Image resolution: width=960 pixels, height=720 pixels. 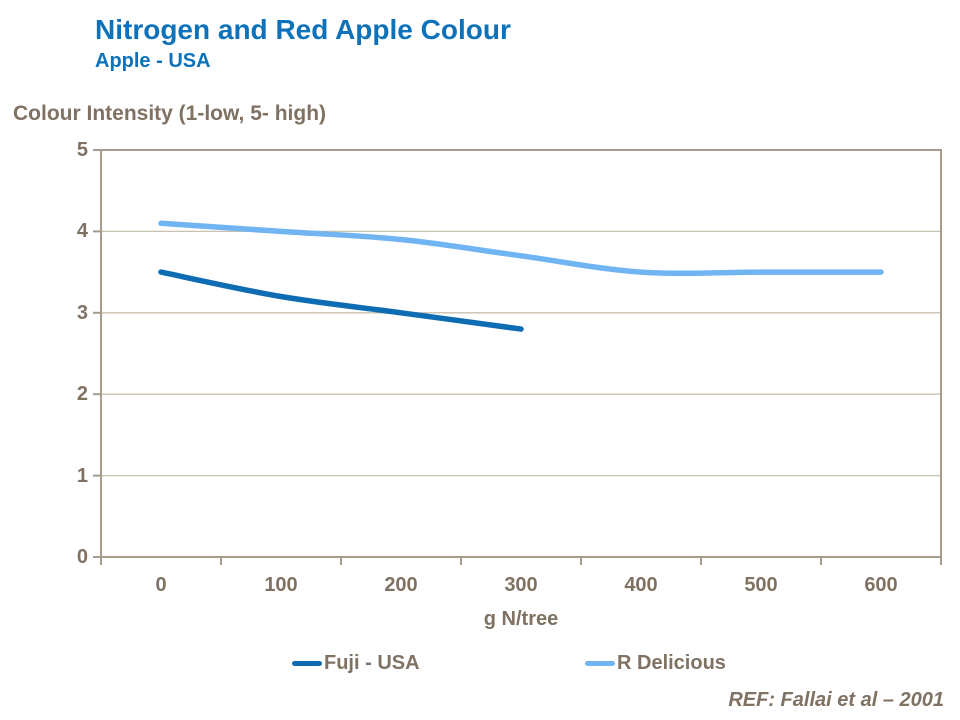 I want to click on legend-item-r-delicious: R Delicious, so click(x=655, y=663).